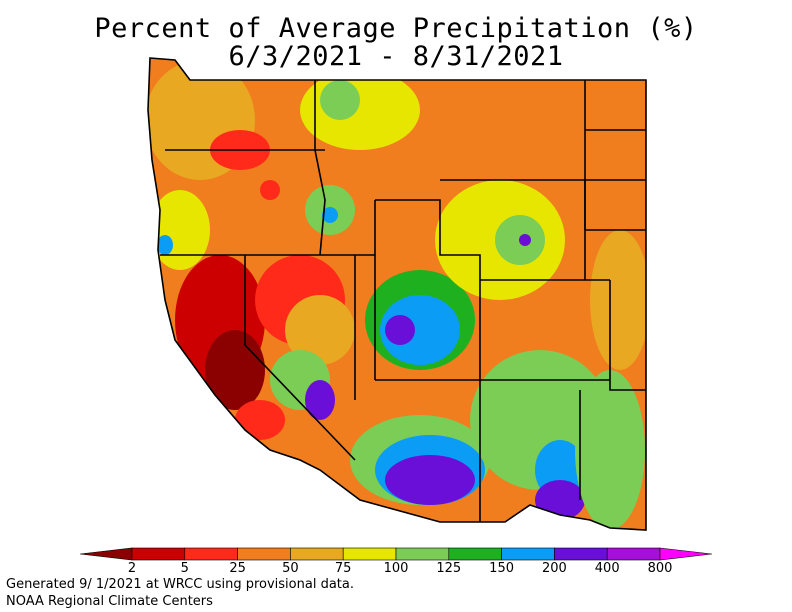 The width and height of the screenshot is (792, 612). What do you see at coordinates (106, 554) in the screenshot?
I see `legend-arrow-low` at bounding box center [106, 554].